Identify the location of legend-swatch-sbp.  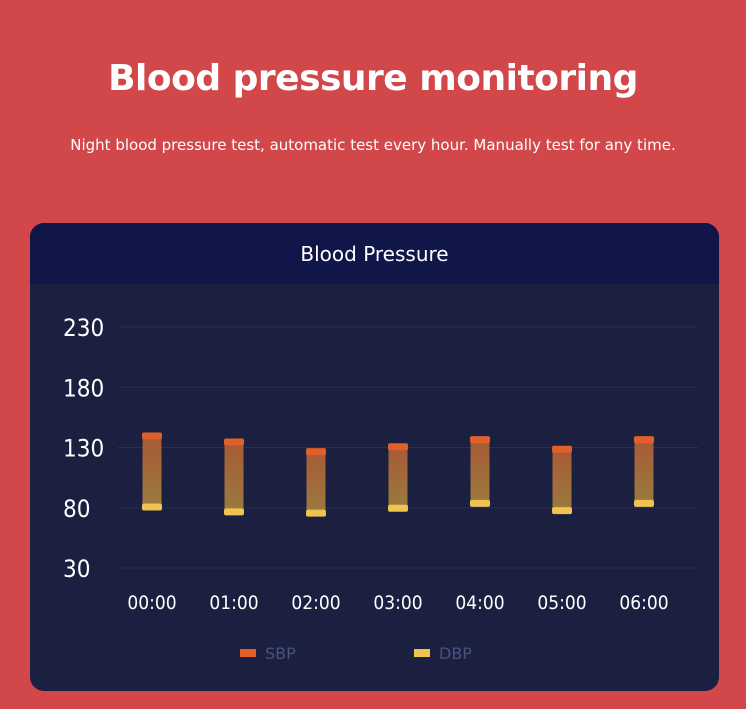
(248, 653).